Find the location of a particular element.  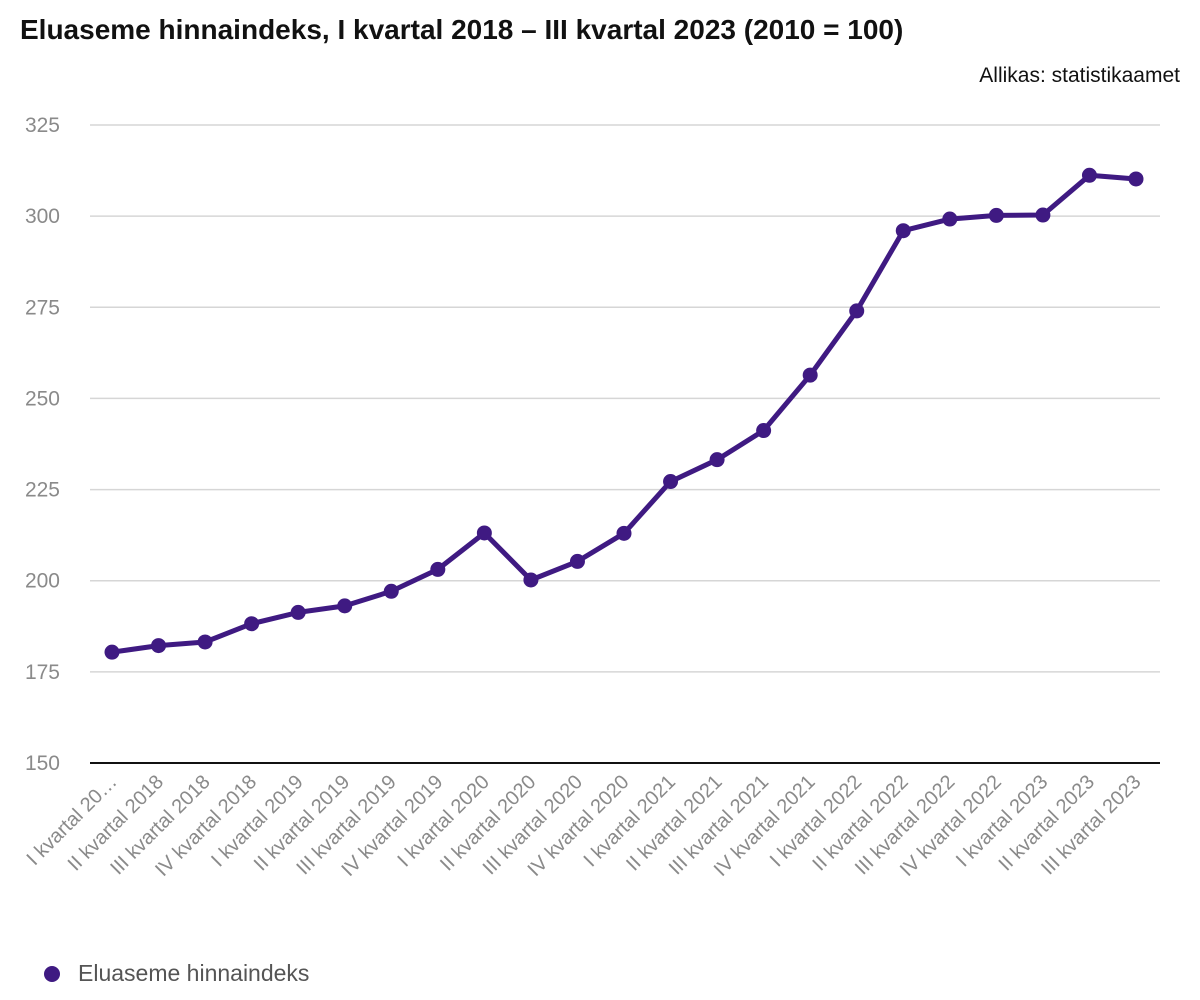

y-tick-label: 225 is located at coordinates (42, 490).